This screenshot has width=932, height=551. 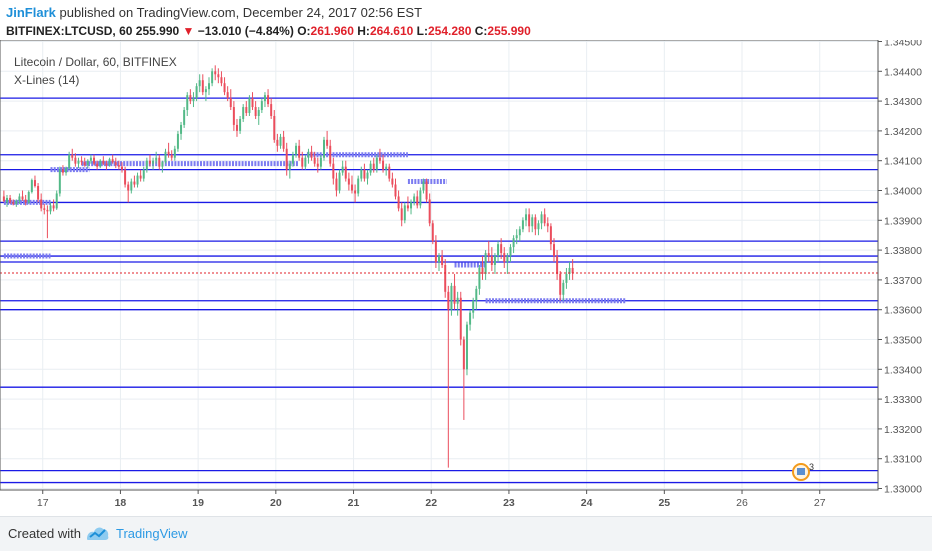 What do you see at coordinates (152, 533) in the screenshot?
I see `tradingview-link: TradingView` at bounding box center [152, 533].